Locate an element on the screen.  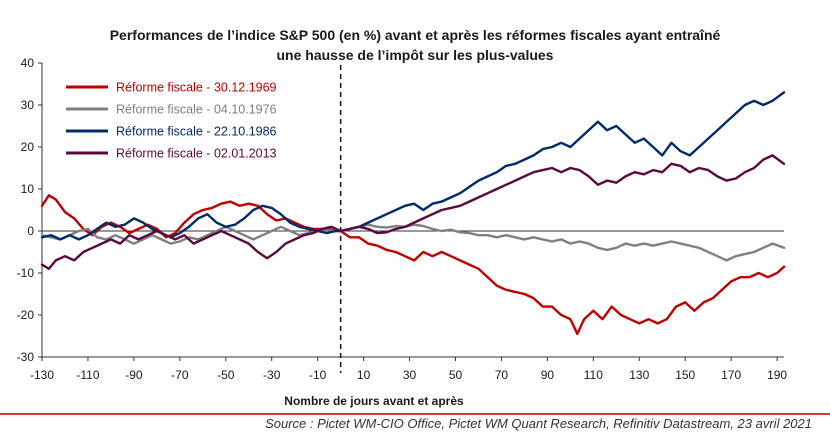
x-tick-label: -10 is located at coordinates (318, 375).